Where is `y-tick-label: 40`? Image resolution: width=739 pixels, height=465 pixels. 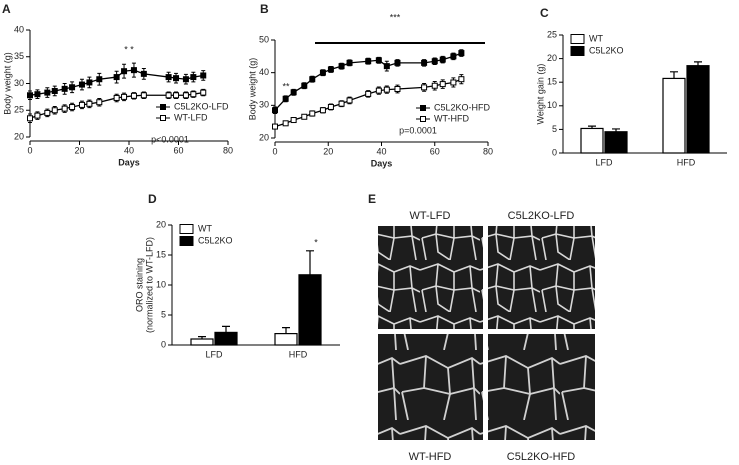 y-tick-label: 40 is located at coordinates (264, 72).